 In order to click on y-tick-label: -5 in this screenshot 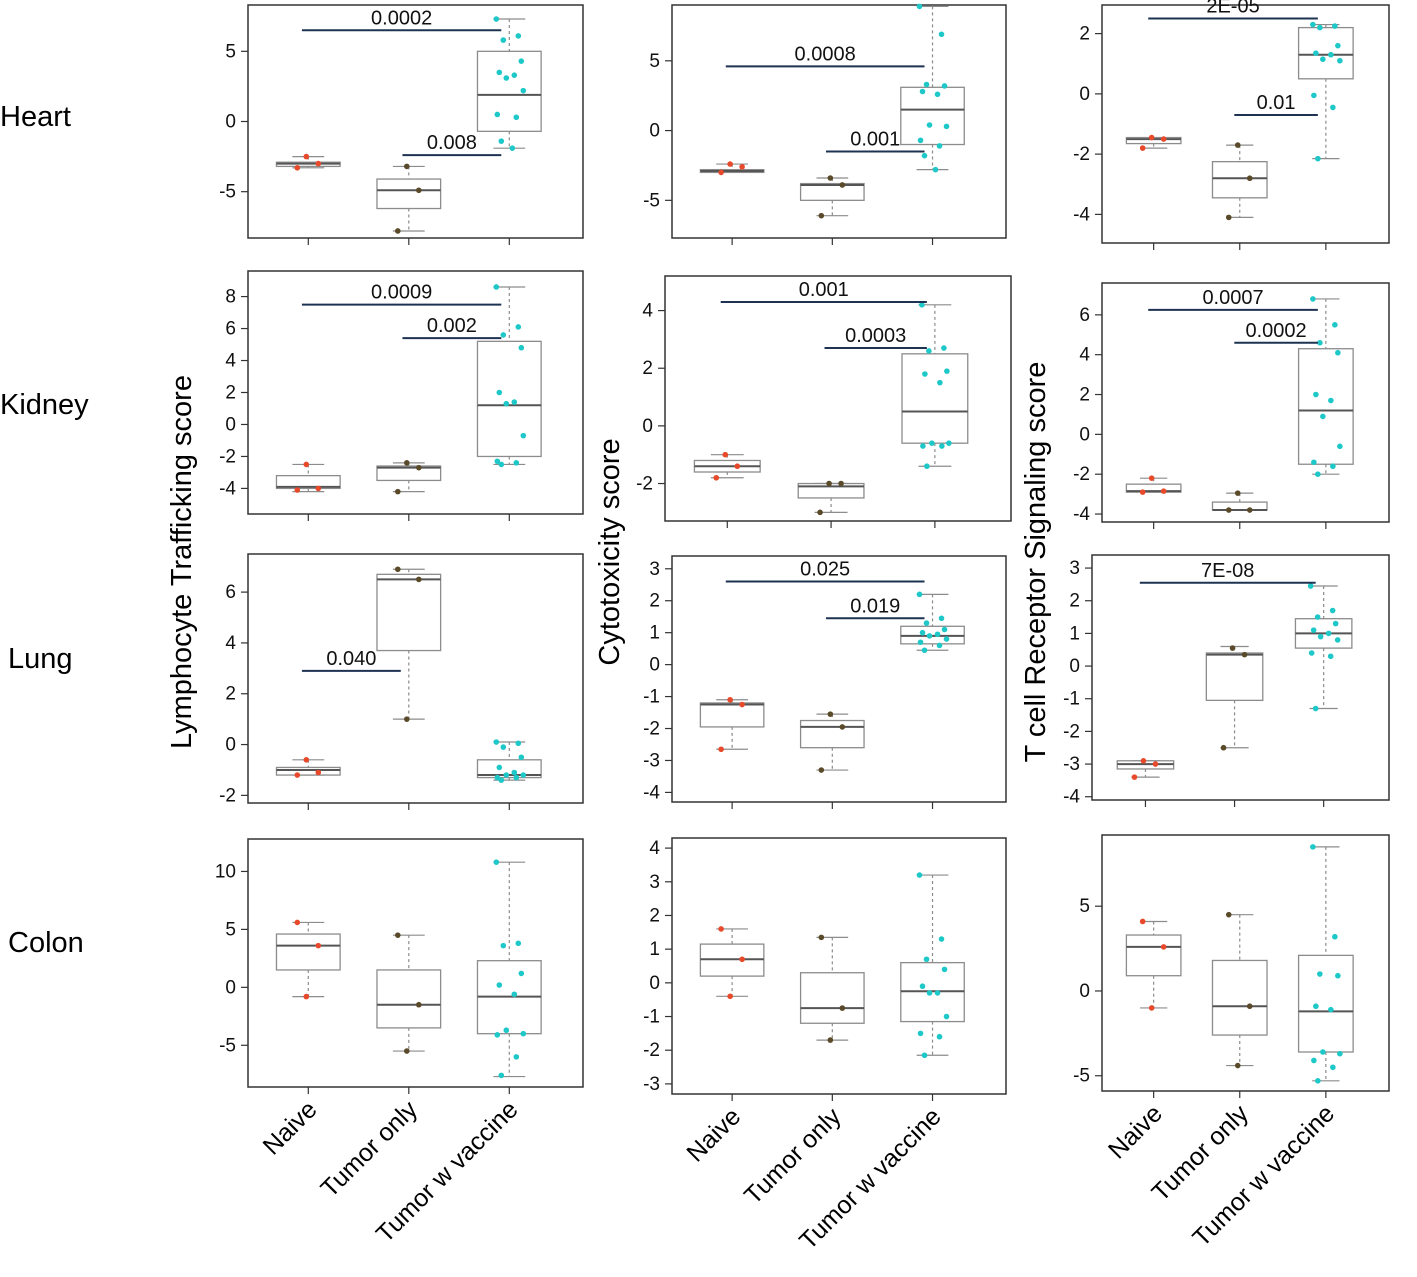, I will do `click(227, 192)`.